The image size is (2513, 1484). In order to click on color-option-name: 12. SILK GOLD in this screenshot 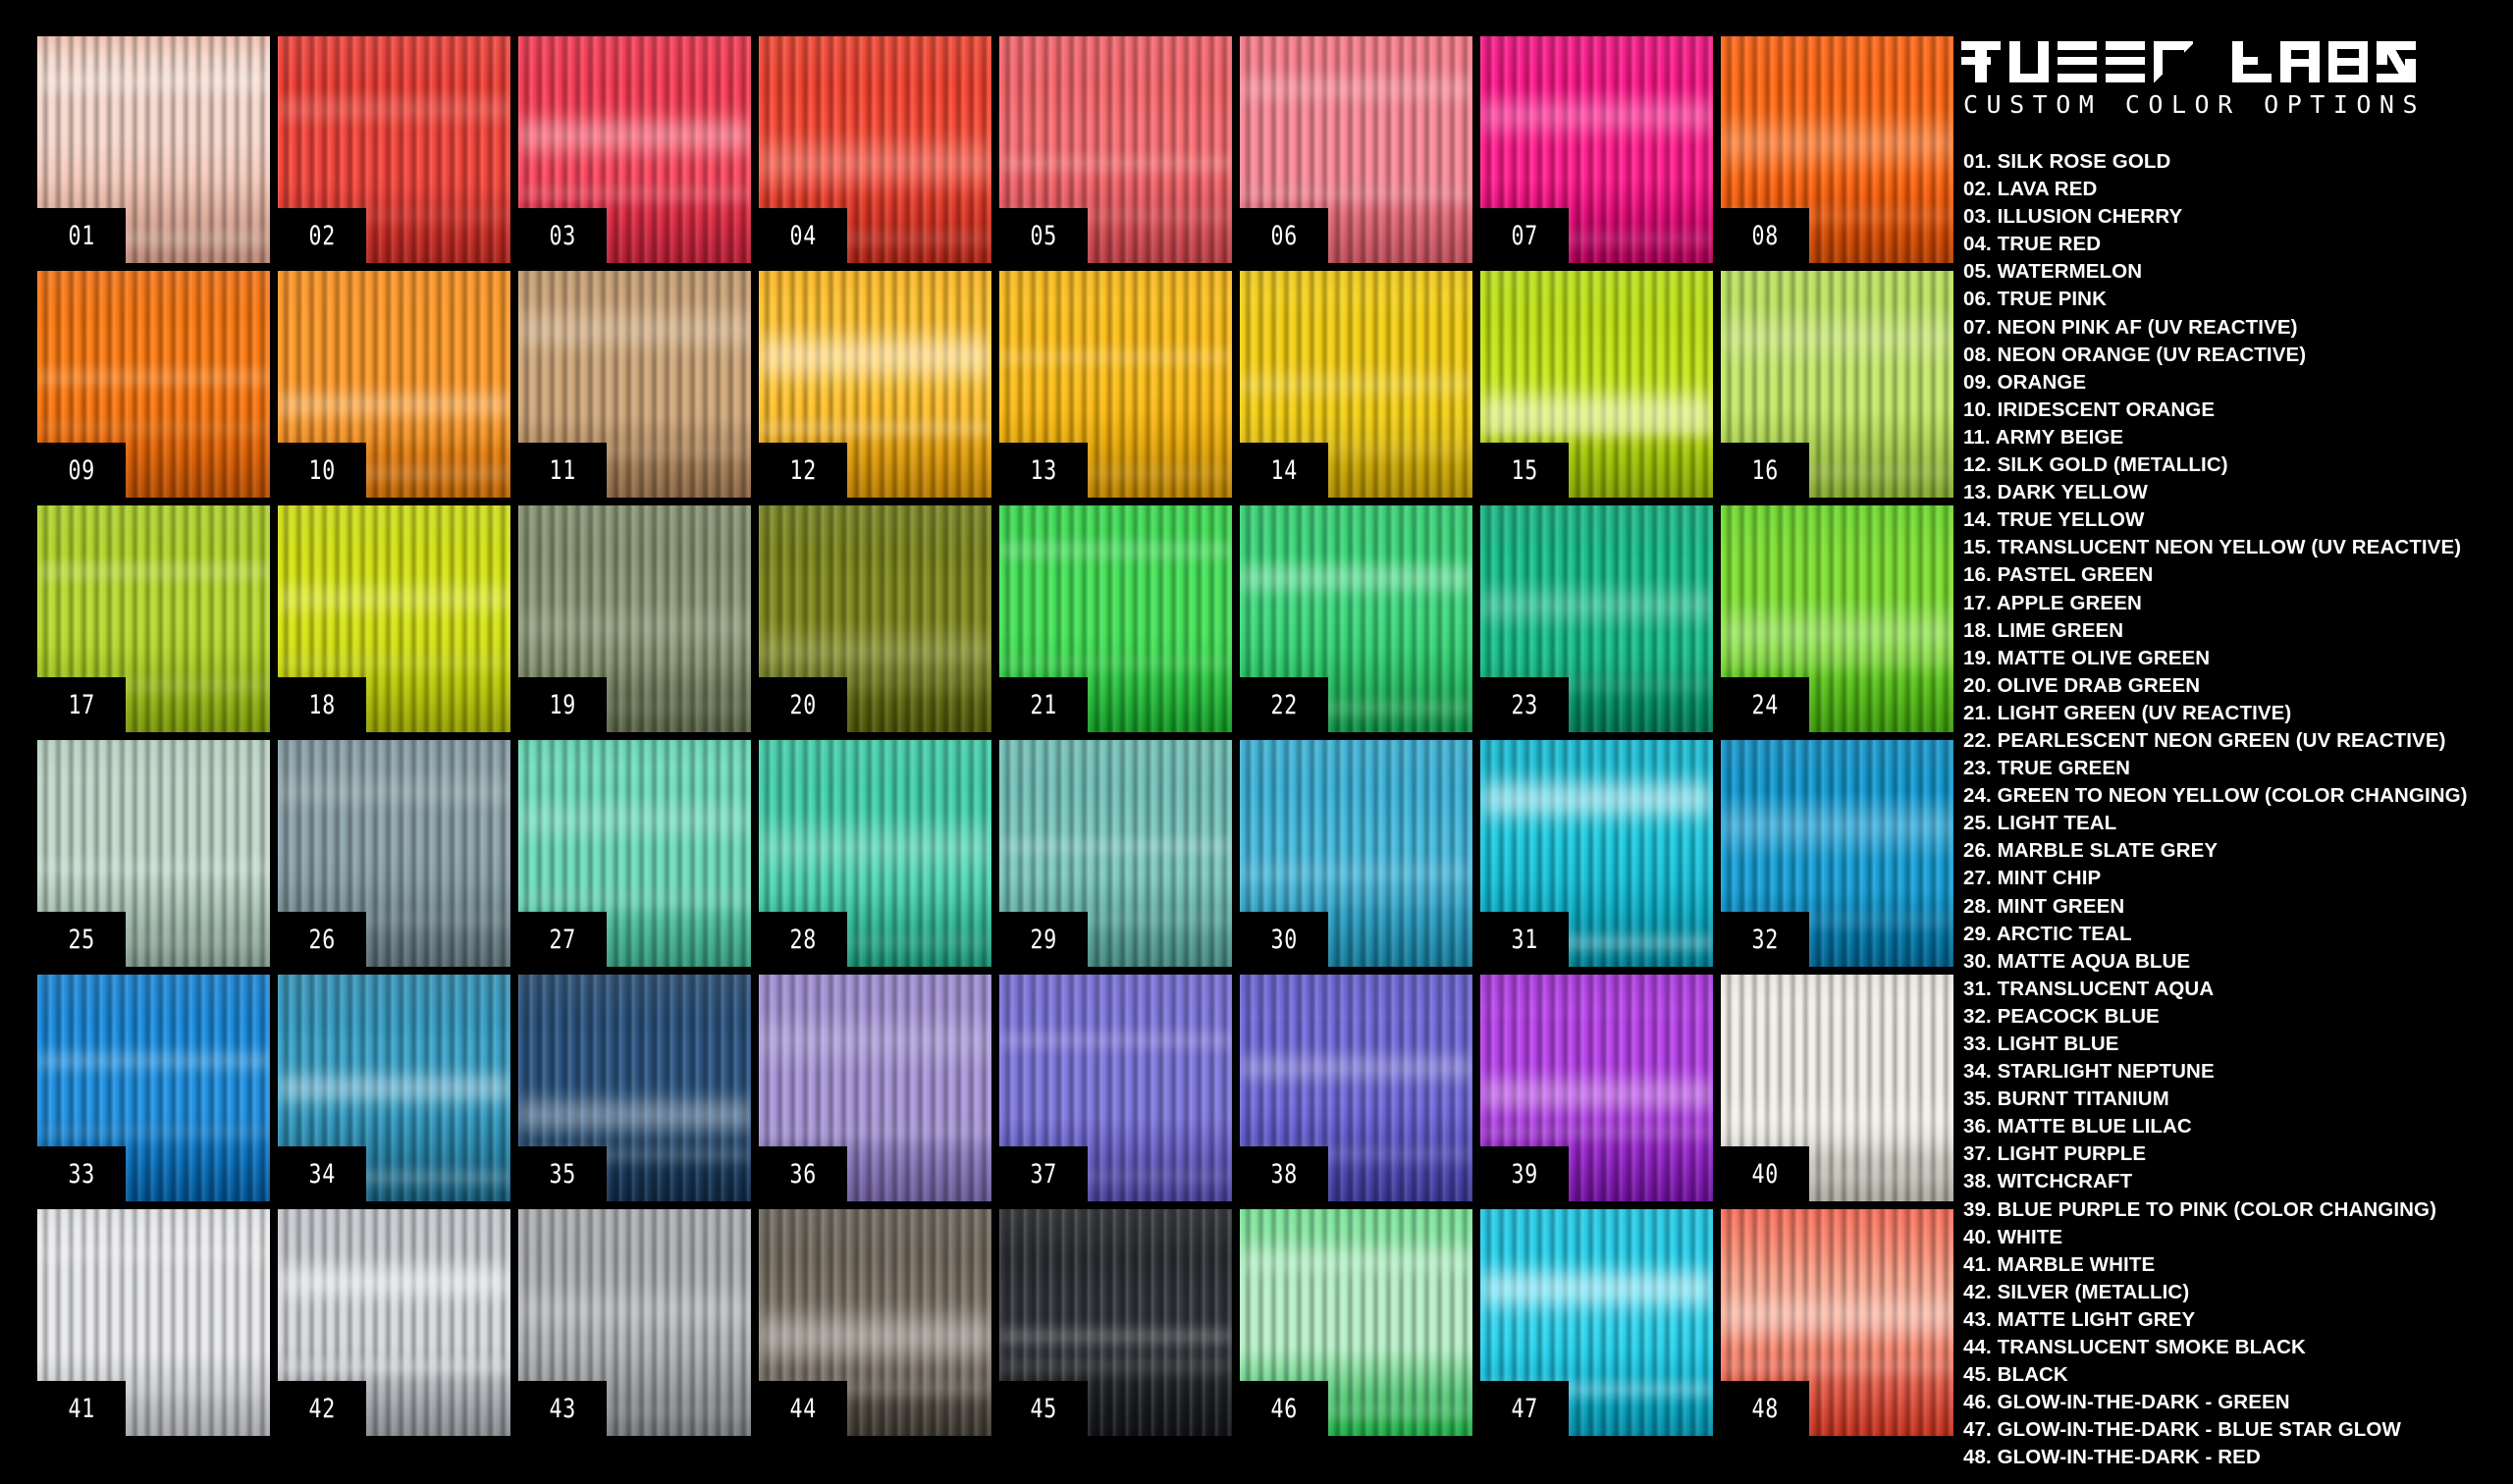, I will do `click(2036, 465)`.